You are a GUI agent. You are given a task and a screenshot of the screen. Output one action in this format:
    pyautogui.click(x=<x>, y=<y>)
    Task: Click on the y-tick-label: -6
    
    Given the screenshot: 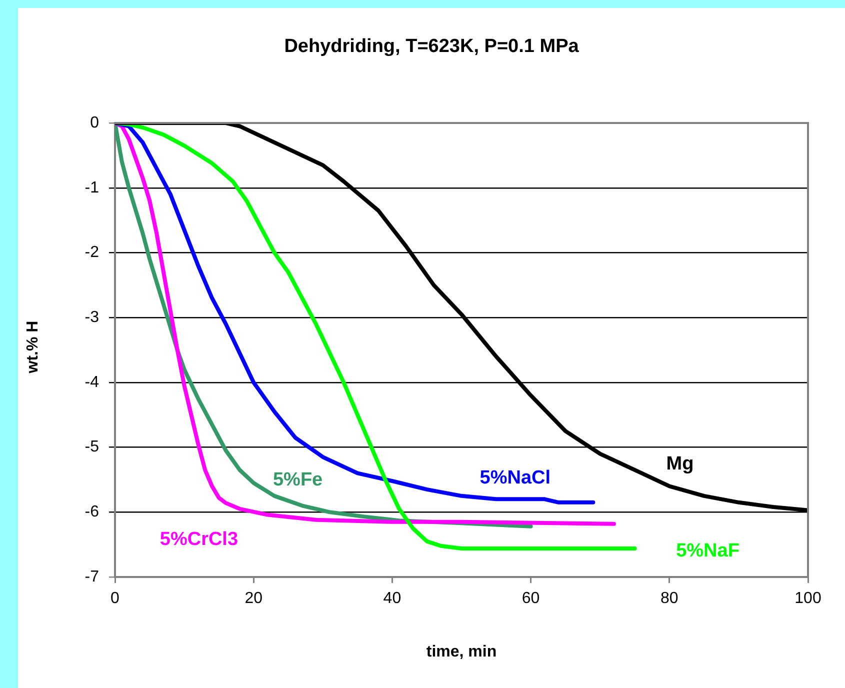 What is the action you would take?
    pyautogui.click(x=92, y=512)
    